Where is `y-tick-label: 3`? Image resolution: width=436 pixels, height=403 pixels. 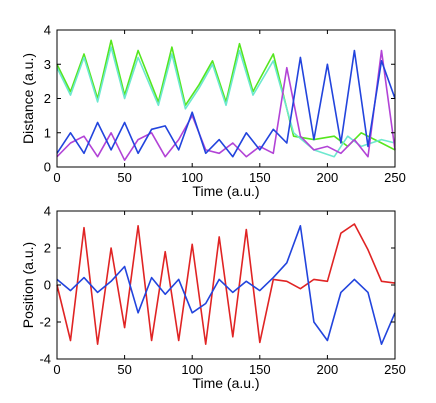
y-tick-label: 3 is located at coordinates (47, 64).